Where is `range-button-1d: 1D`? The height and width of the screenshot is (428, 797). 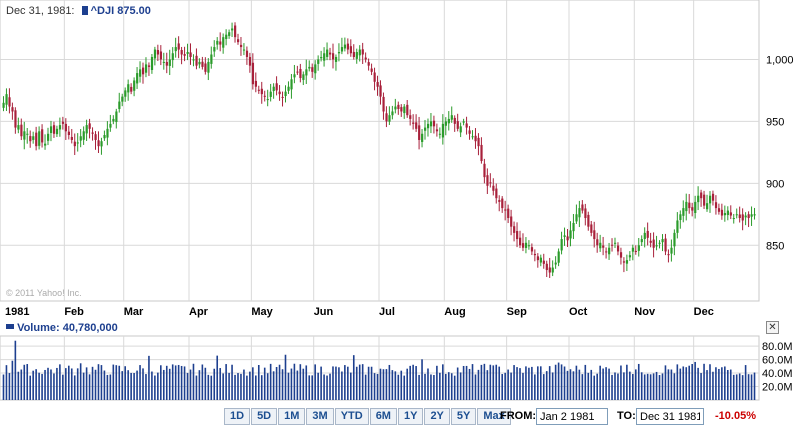
range-button-1d: 1D is located at coordinates (237, 416).